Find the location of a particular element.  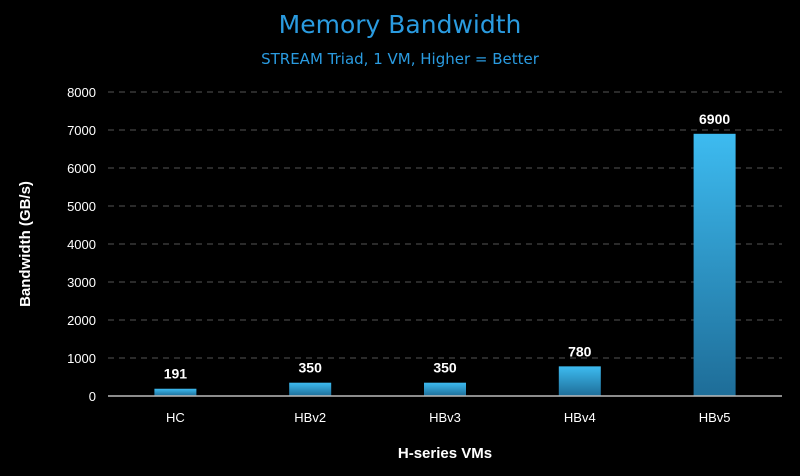

x-tick-label: HBv5 is located at coordinates (715, 417).